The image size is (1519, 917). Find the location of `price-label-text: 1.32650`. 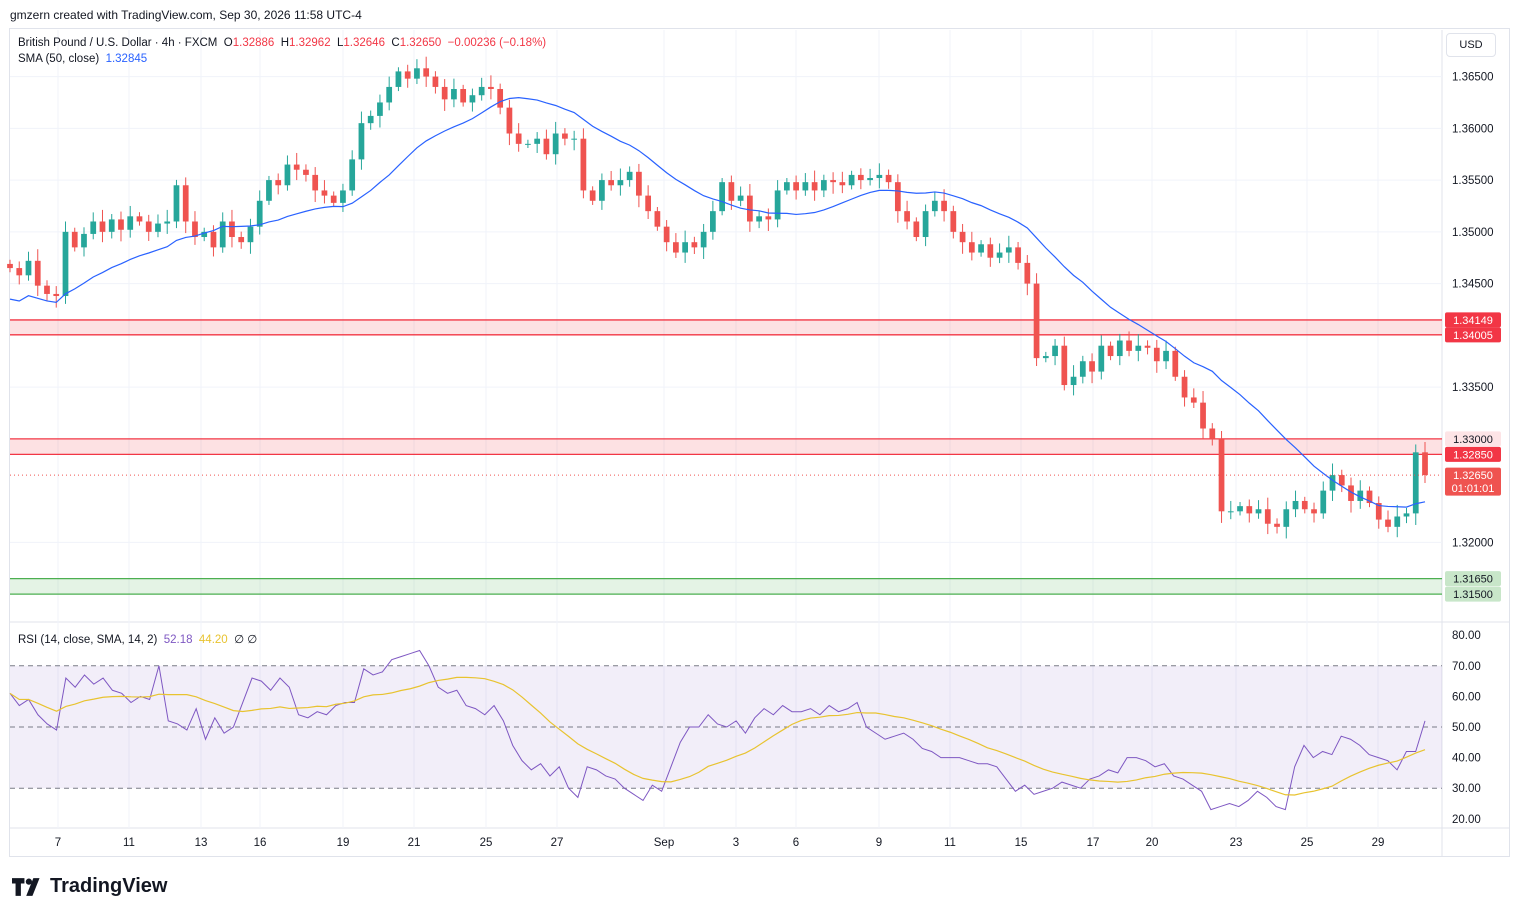

price-label-text: 1.32650 is located at coordinates (1473, 476).